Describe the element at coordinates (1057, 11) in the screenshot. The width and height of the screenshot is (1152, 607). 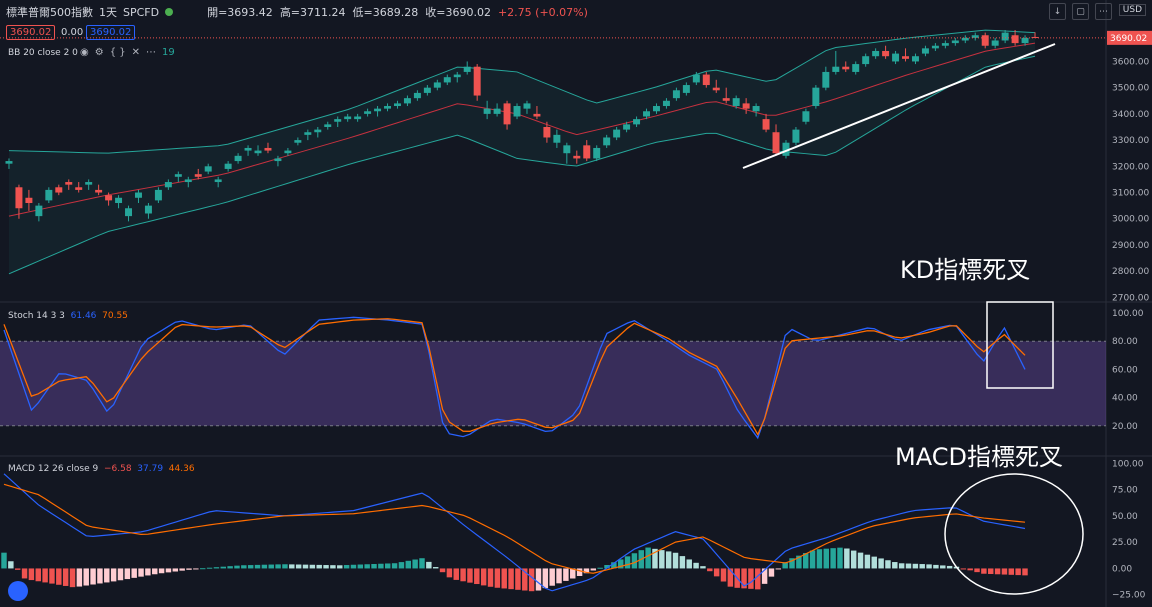
I see `arrow-down-icon: ↓` at that location.